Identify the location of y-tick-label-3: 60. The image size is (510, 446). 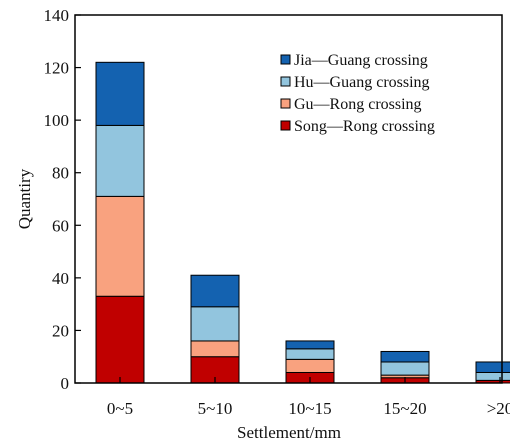
(60, 225).